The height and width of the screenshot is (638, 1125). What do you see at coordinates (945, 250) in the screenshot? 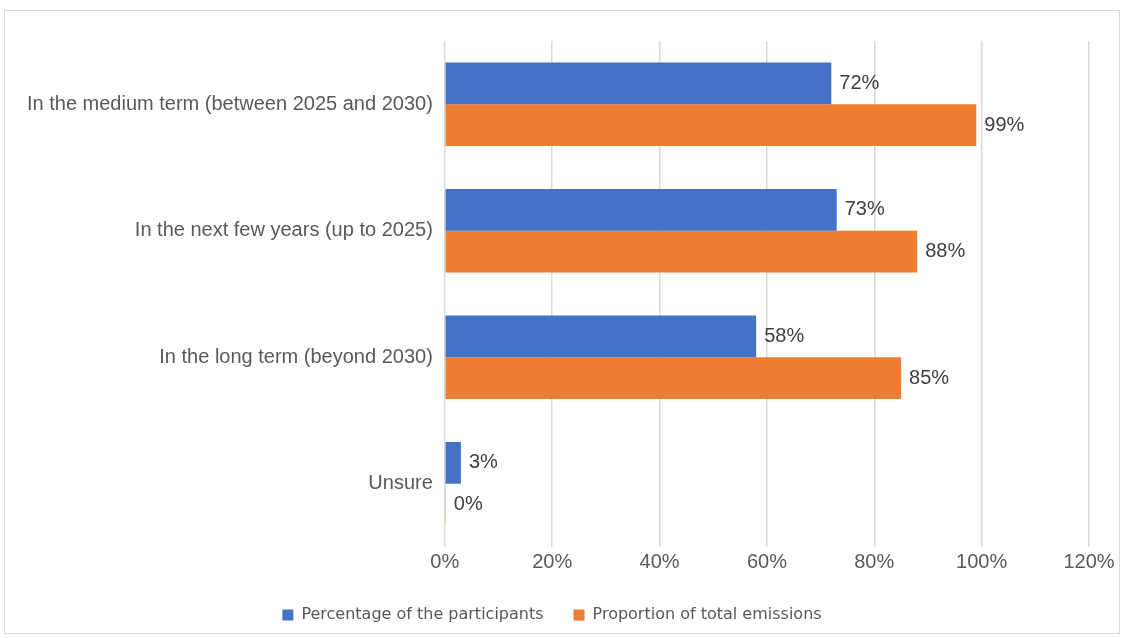
I see `data-label: 88%` at bounding box center [945, 250].